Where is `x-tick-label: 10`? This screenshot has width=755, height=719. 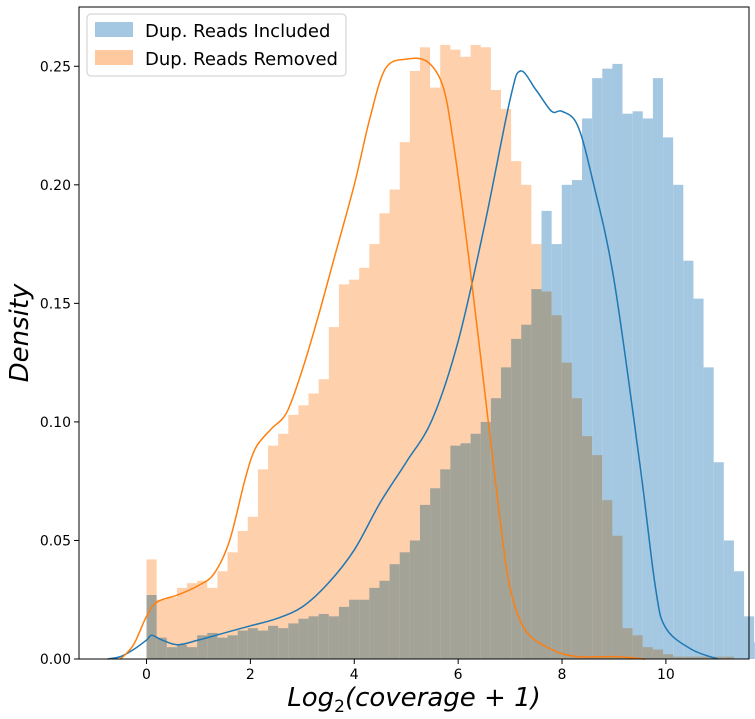
x-tick-label: 10 is located at coordinates (666, 675).